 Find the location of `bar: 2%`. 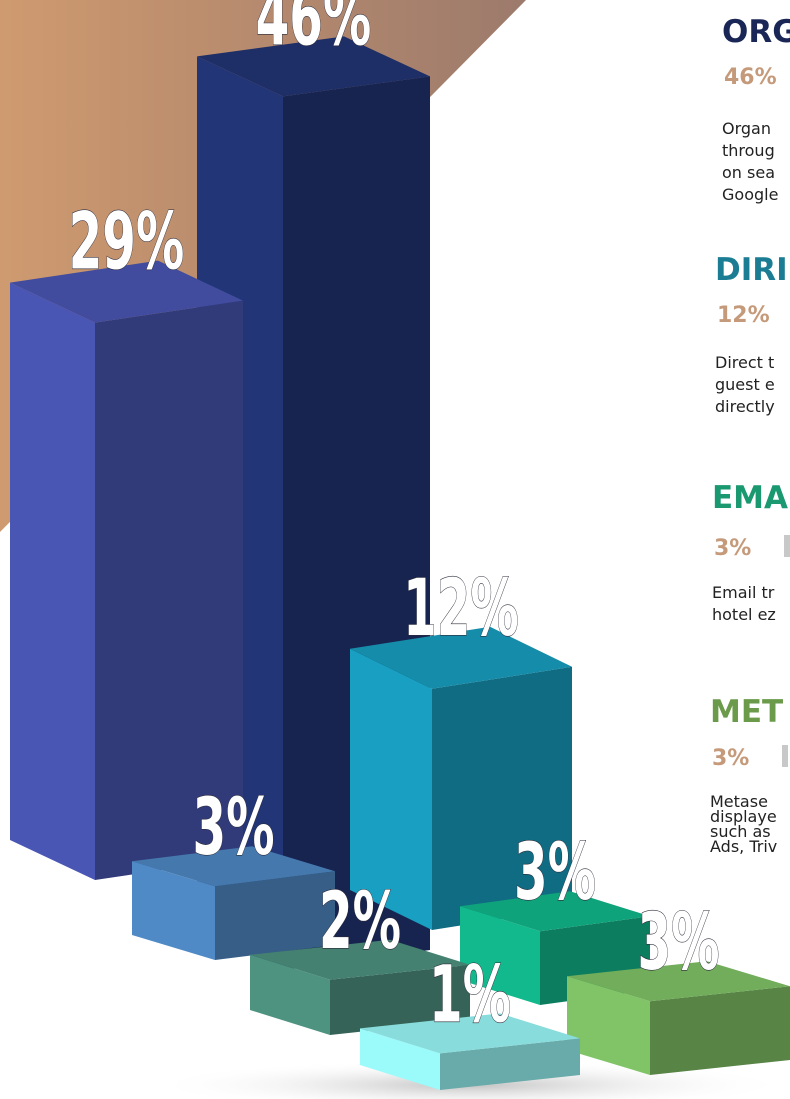

bar: 2% is located at coordinates (360, 955).